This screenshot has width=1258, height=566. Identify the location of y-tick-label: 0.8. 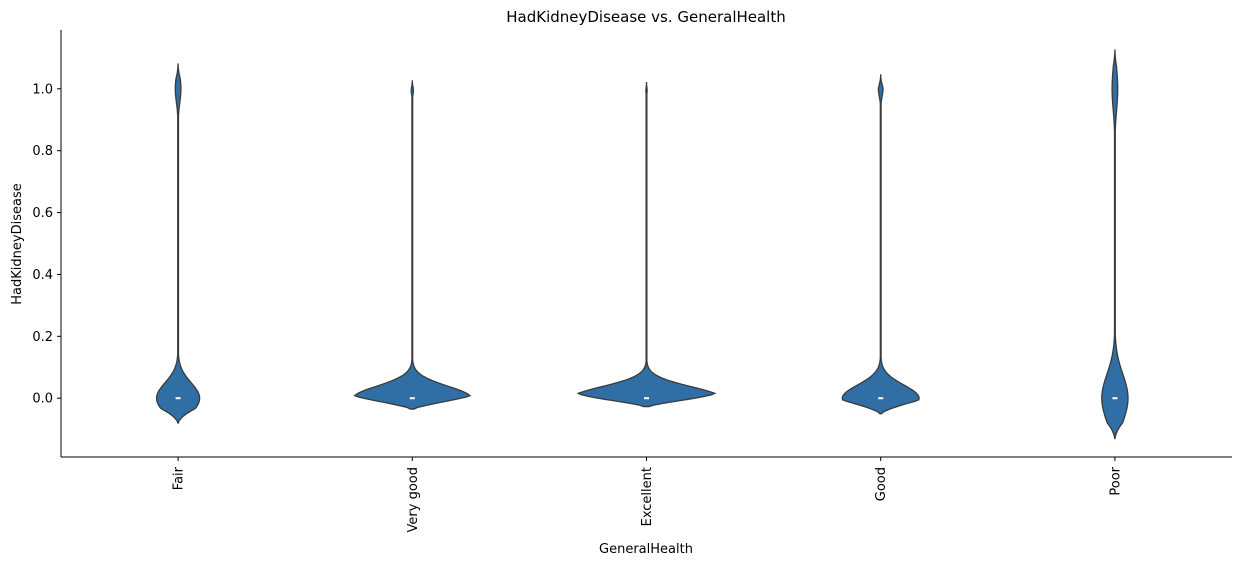
(42, 151).